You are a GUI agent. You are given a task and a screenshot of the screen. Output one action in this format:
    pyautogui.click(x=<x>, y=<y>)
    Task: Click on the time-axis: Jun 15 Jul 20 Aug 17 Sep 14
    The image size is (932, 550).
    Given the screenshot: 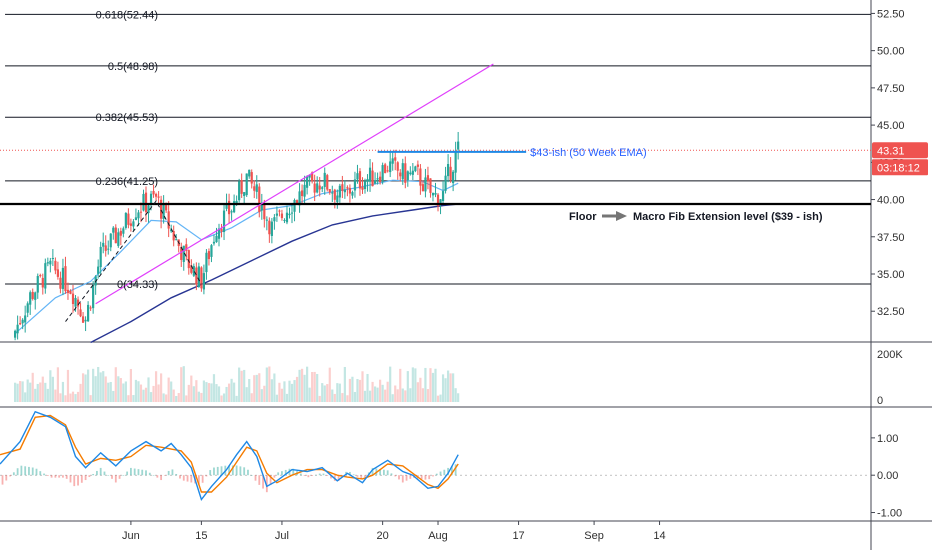 What is the action you would take?
    pyautogui.click(x=394, y=531)
    